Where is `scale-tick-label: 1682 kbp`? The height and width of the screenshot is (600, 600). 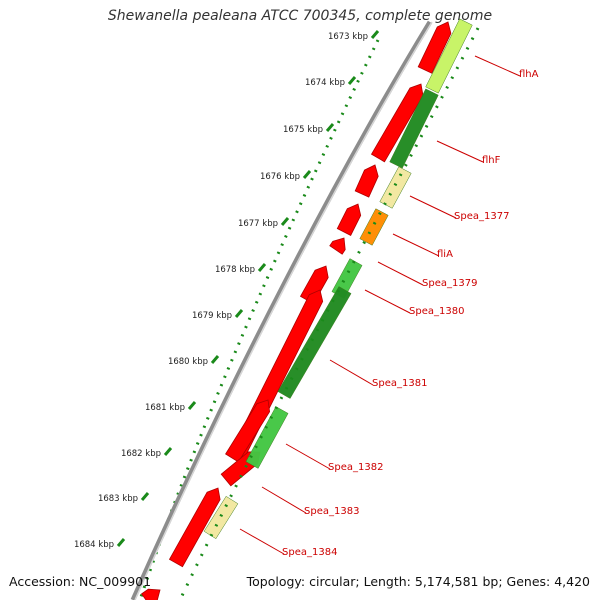 scale-tick-label: 1682 kbp is located at coordinates (141, 454).